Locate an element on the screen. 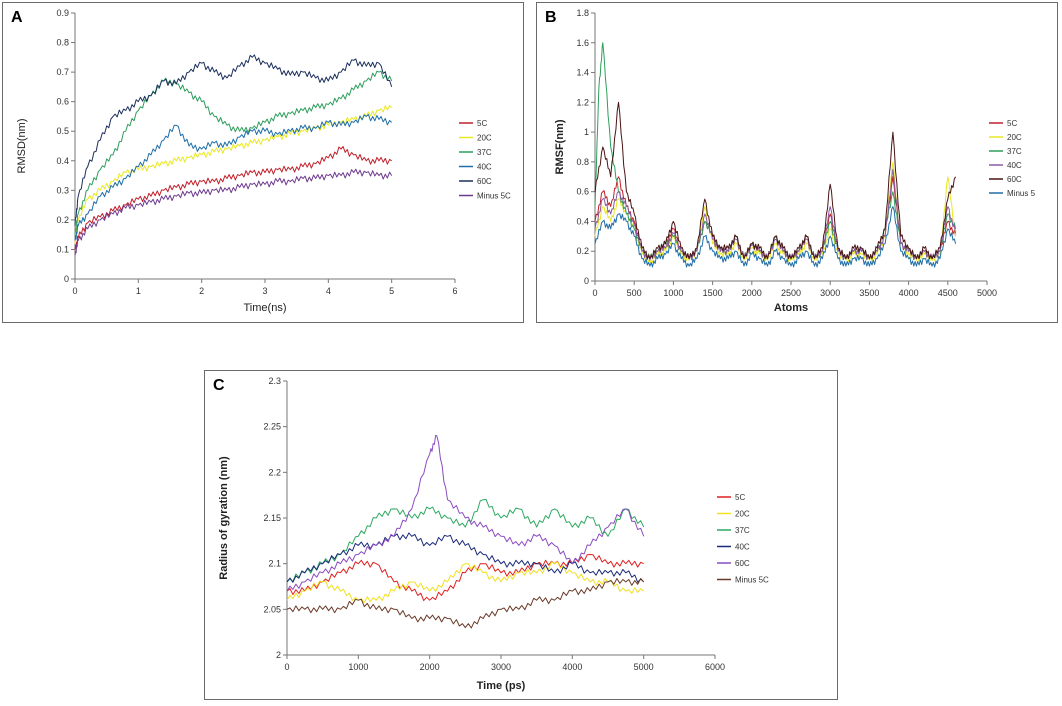  x-tick-label: 2500 is located at coordinates (791, 293).